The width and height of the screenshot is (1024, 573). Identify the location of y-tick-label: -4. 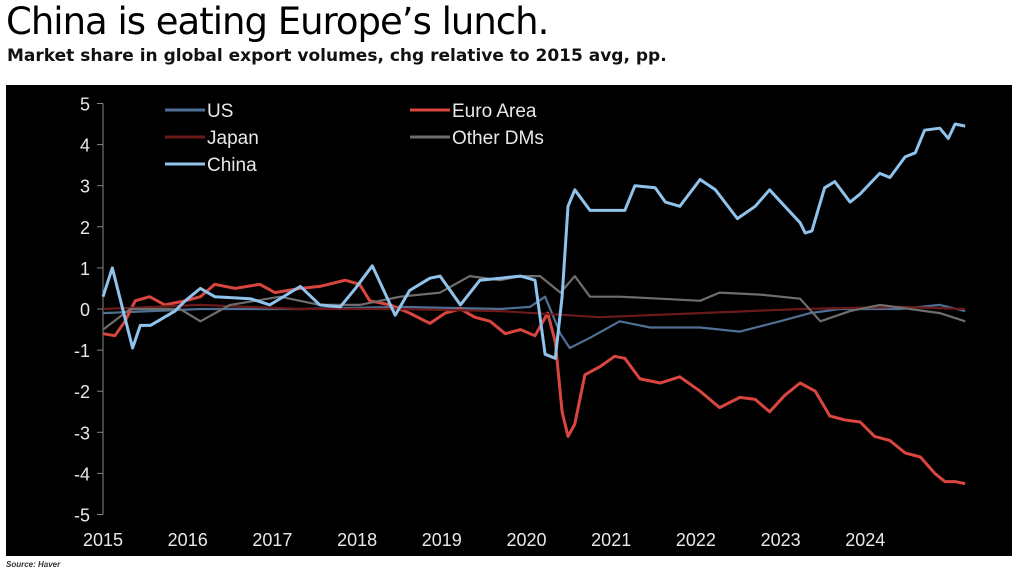
(82, 474).